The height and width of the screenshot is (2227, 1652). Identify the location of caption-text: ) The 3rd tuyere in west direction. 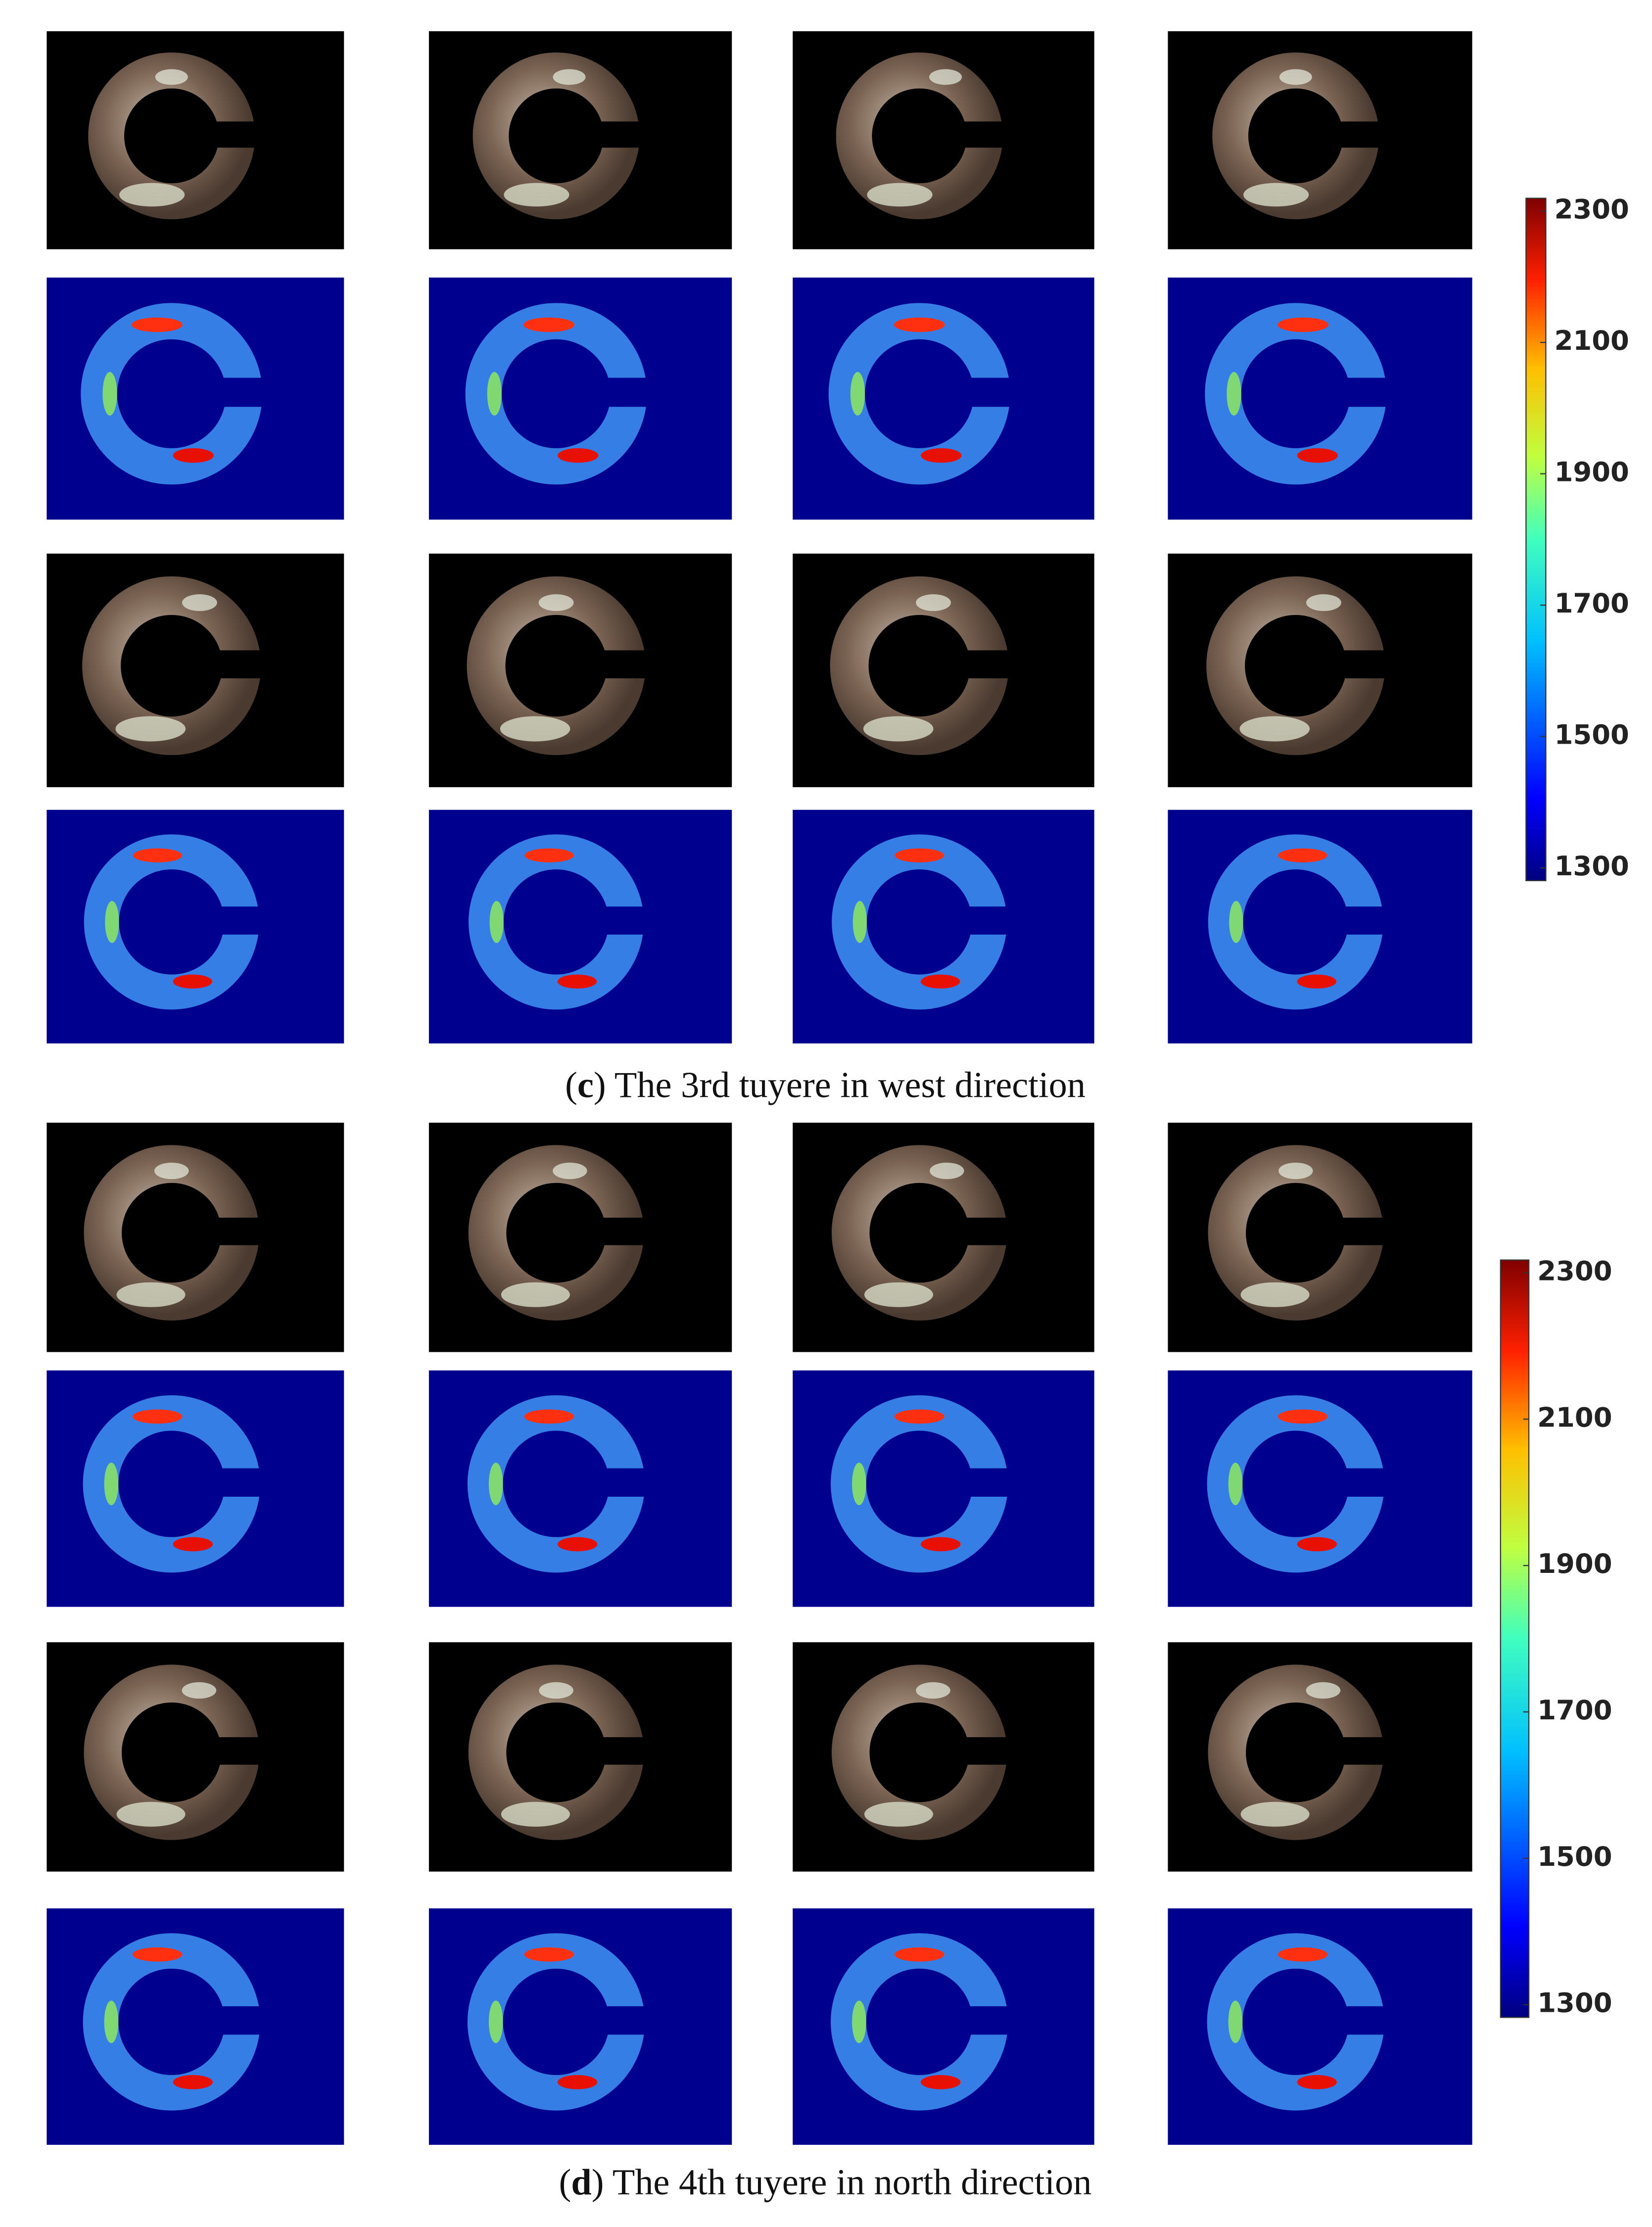
(840, 1085).